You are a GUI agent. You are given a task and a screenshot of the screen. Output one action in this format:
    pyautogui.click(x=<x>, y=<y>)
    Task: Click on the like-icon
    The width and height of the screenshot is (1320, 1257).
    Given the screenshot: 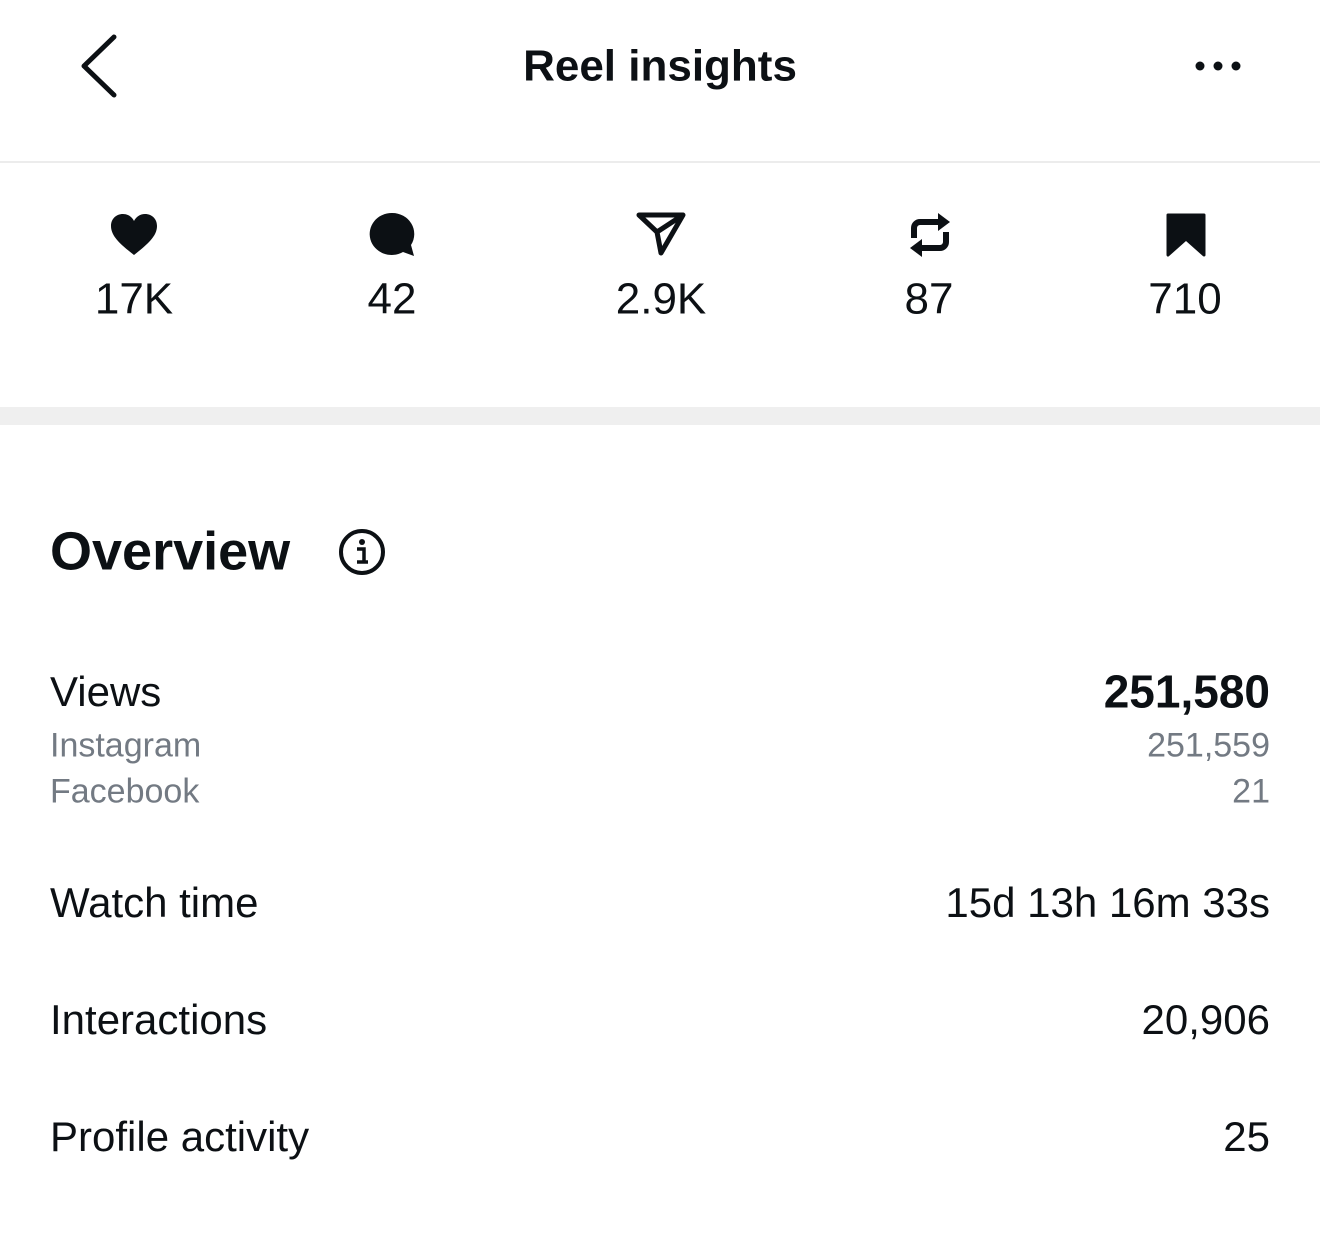 What is the action you would take?
    pyautogui.click(x=134, y=234)
    